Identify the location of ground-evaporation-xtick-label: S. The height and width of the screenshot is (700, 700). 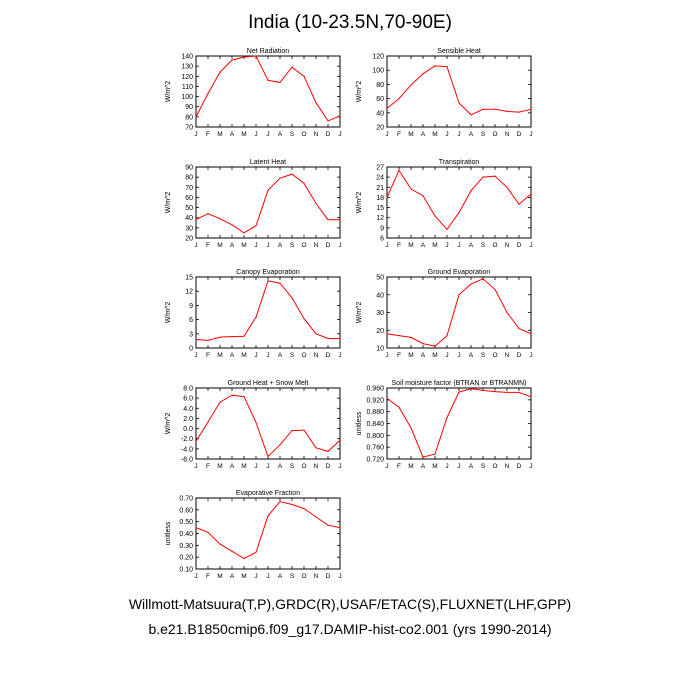
(483, 355).